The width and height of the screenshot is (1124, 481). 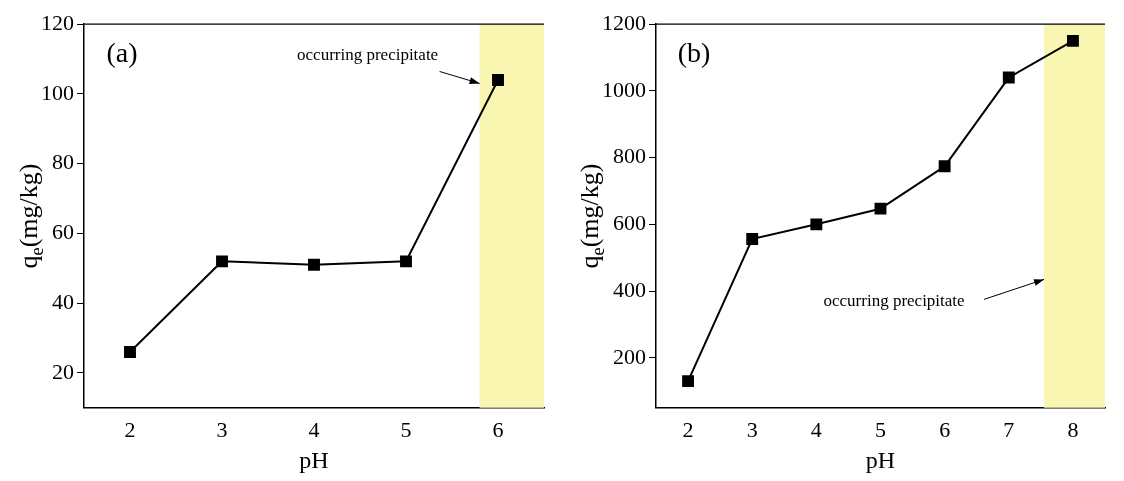 I want to click on y-tick-label: 400, so click(x=629, y=289).